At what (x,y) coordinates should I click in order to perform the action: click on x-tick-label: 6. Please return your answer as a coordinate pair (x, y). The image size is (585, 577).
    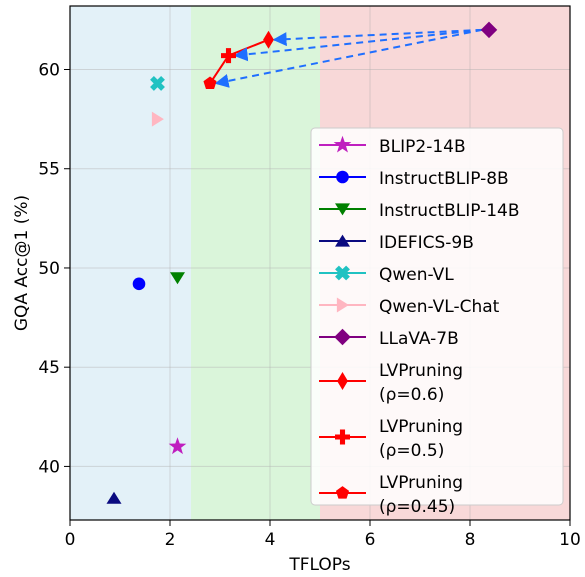
    Looking at the image, I should click on (370, 540).